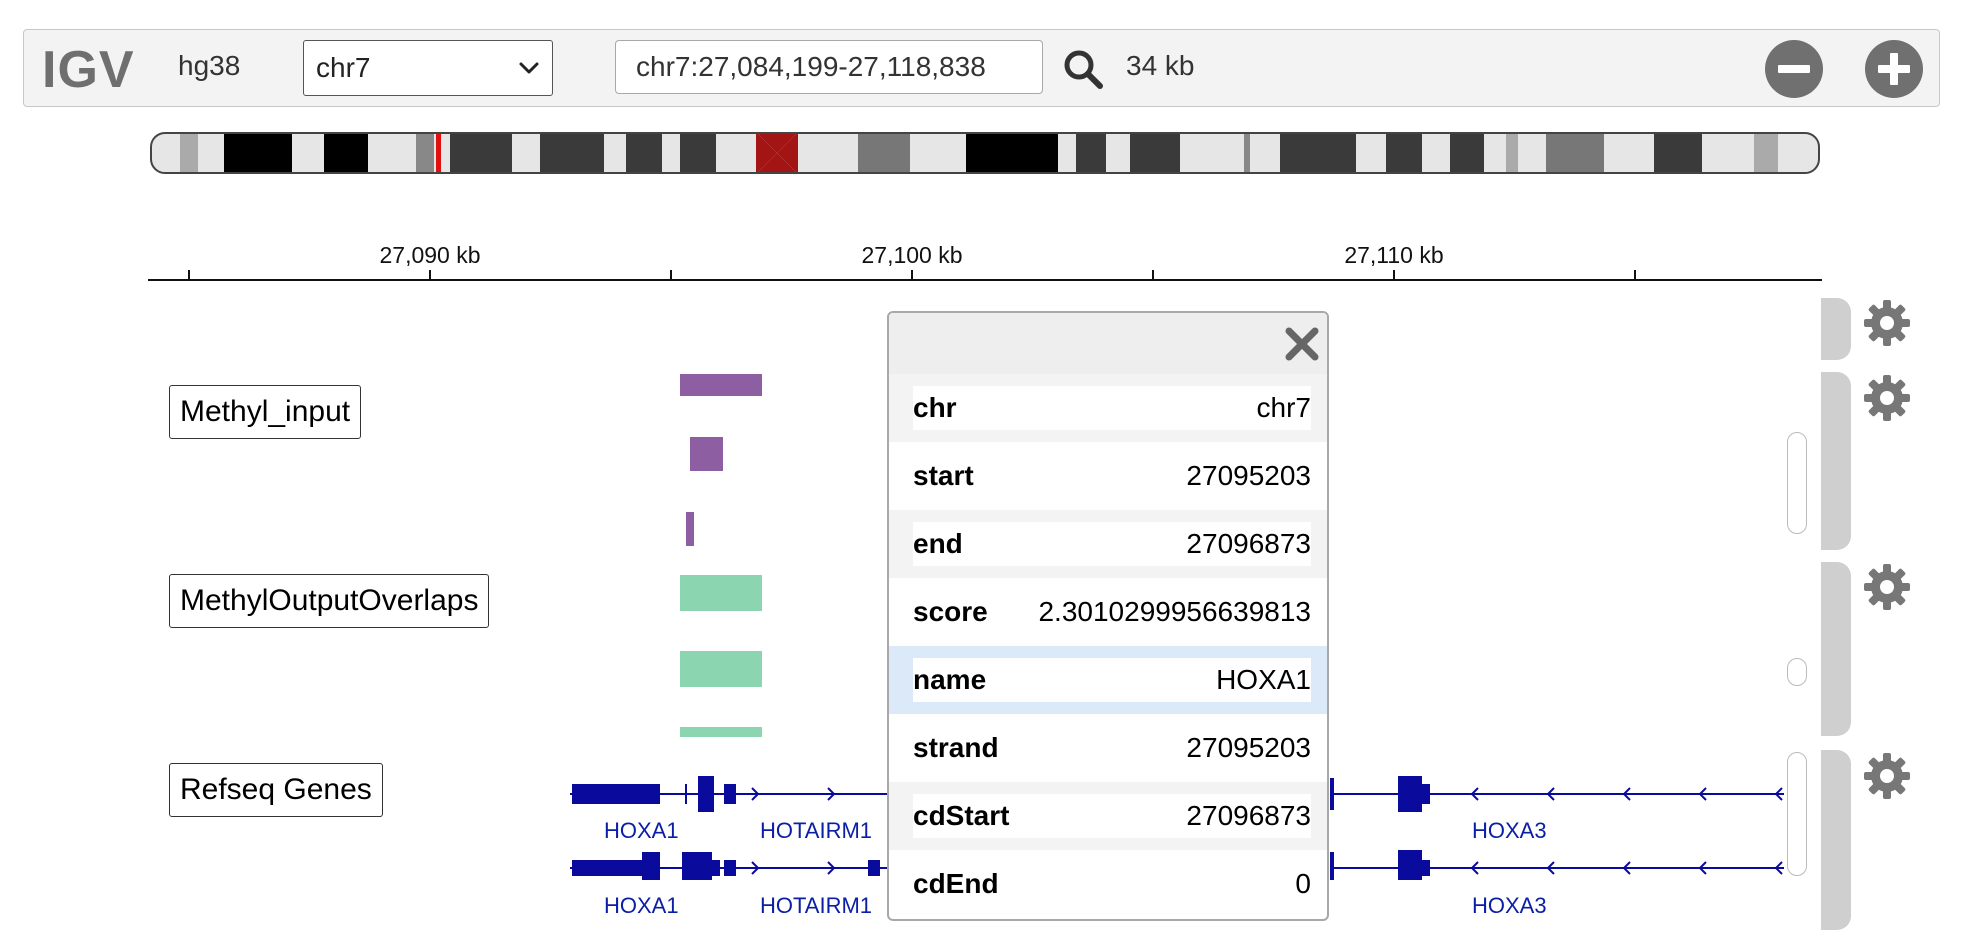 Image resolution: width=1968 pixels, height=948 pixels. I want to click on ruler-tick-label: 27,110 kb, so click(1394, 255).